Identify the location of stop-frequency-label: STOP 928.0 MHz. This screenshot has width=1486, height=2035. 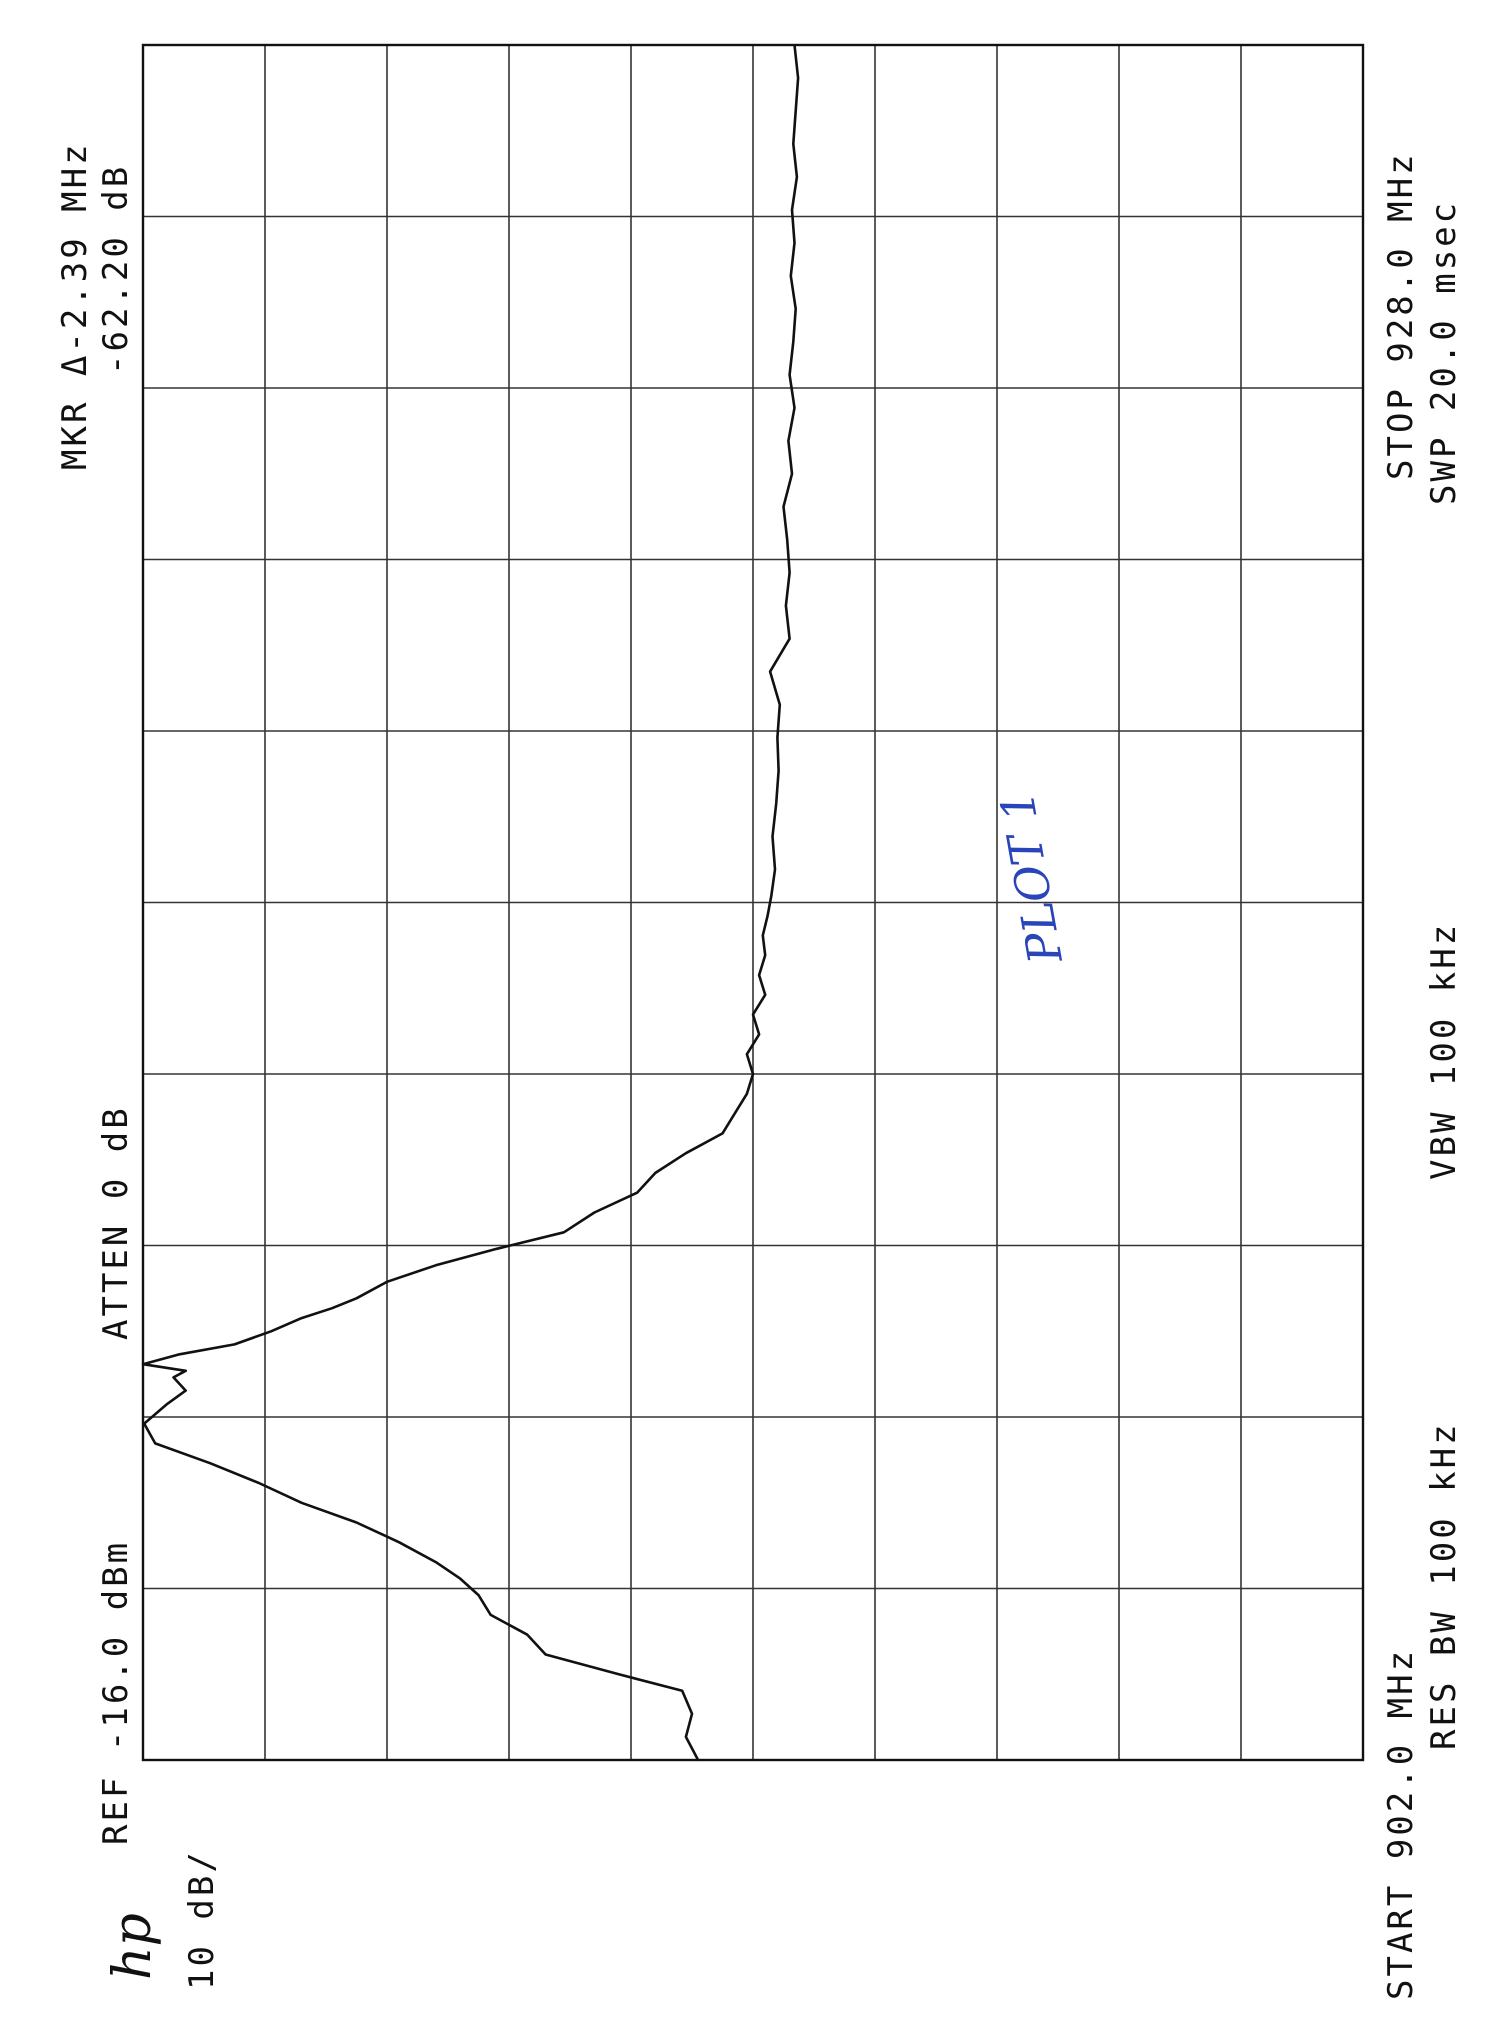
(1401, 315).